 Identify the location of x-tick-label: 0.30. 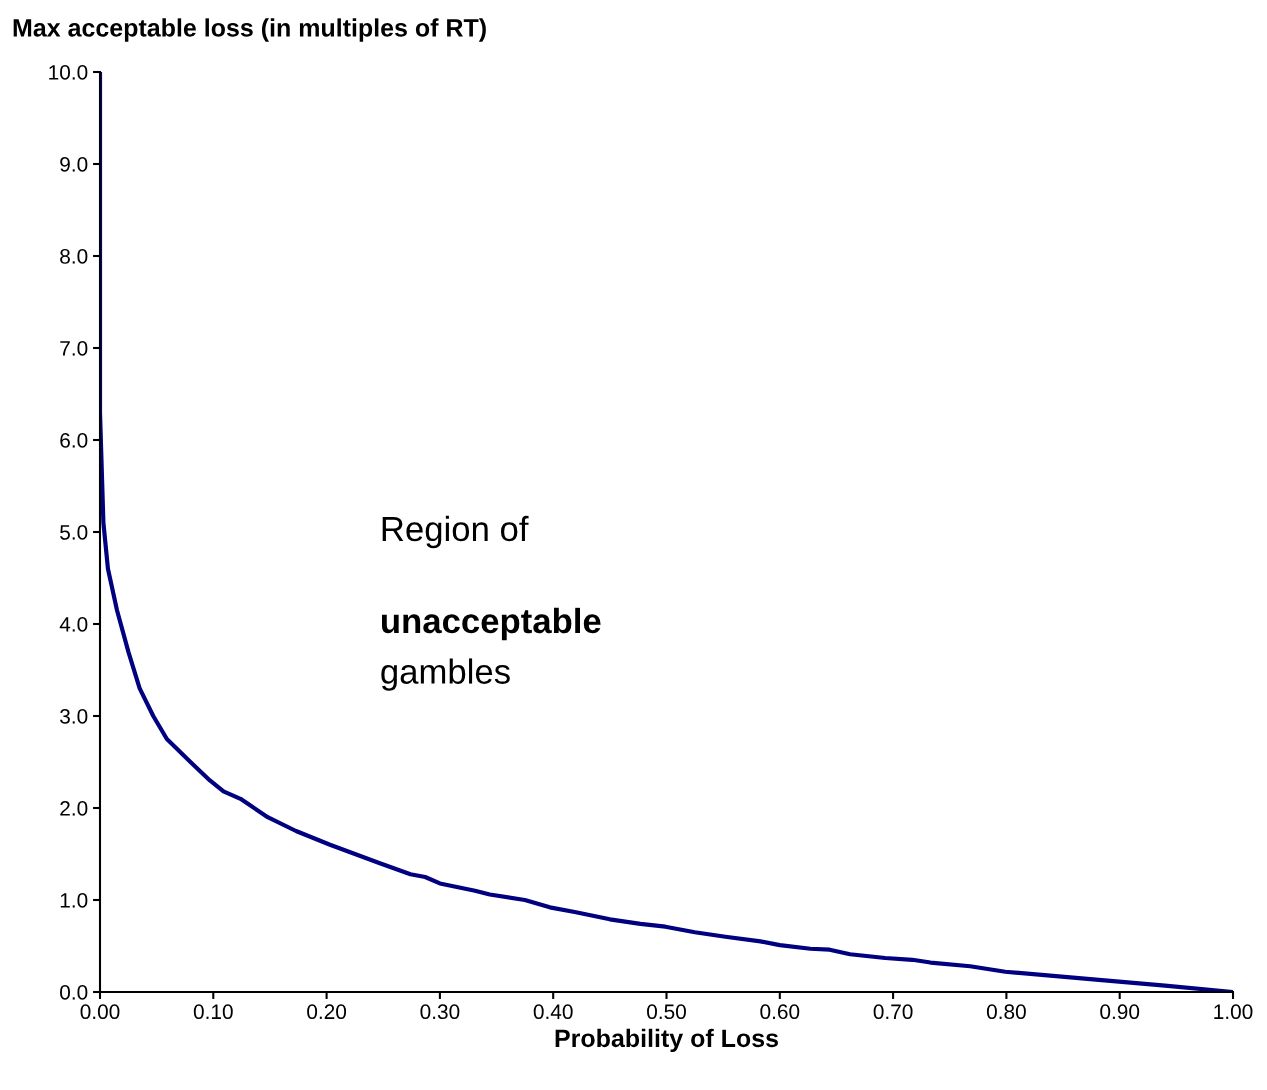
(440, 1012).